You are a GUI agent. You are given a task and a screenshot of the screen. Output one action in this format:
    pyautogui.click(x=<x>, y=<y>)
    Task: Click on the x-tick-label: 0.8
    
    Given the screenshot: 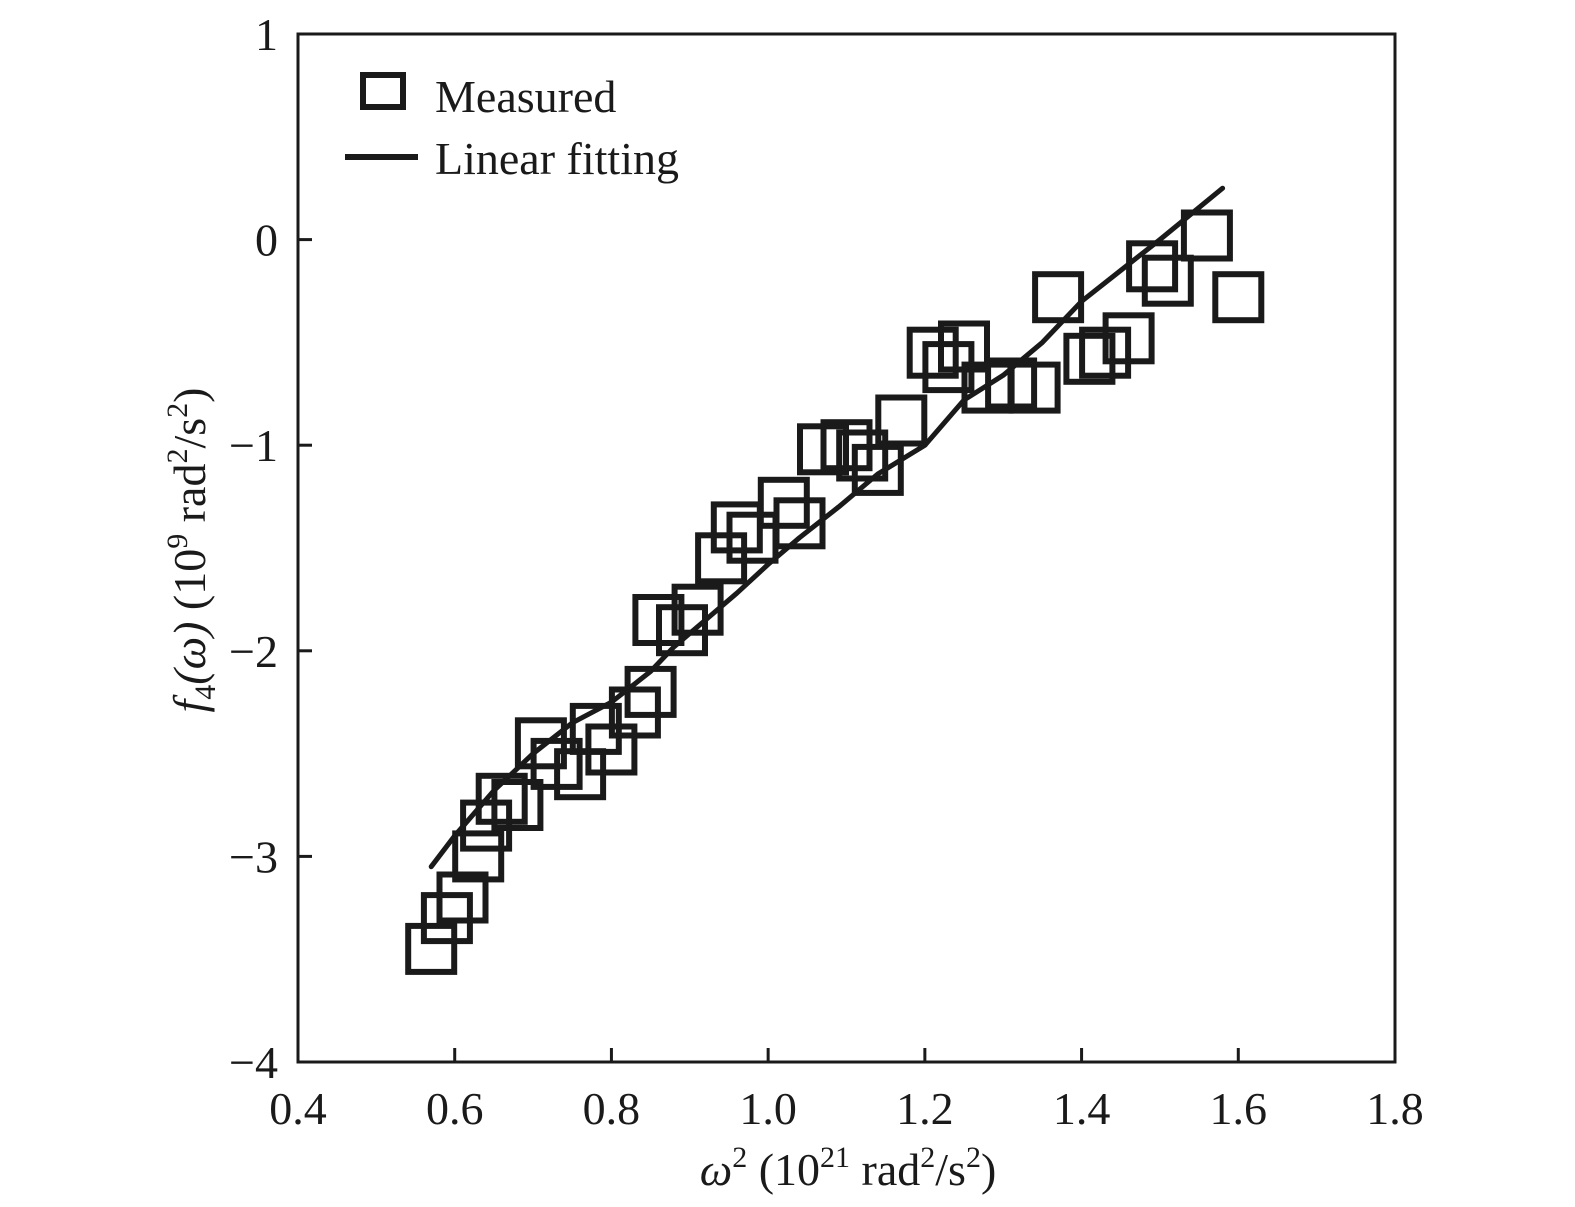 What is the action you would take?
    pyautogui.click(x=612, y=1108)
    